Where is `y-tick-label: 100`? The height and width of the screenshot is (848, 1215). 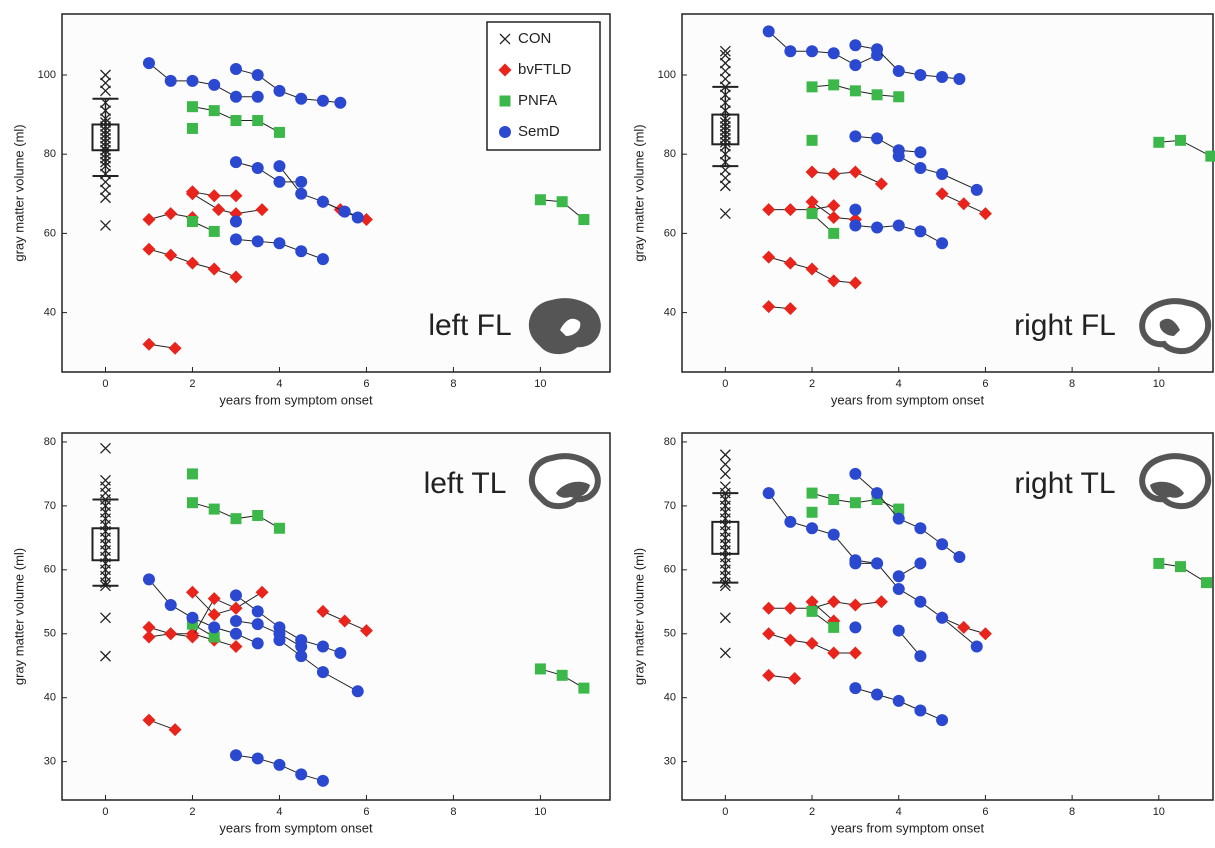 y-tick-label: 100 is located at coordinates (667, 75).